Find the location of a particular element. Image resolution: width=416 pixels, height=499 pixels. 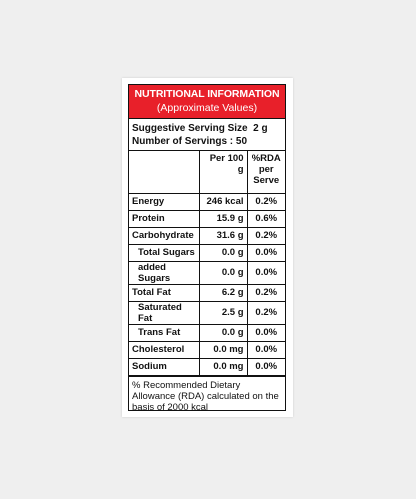

table-row: Trans Fat 0.0 g 0.0% is located at coordinates (207, 332).